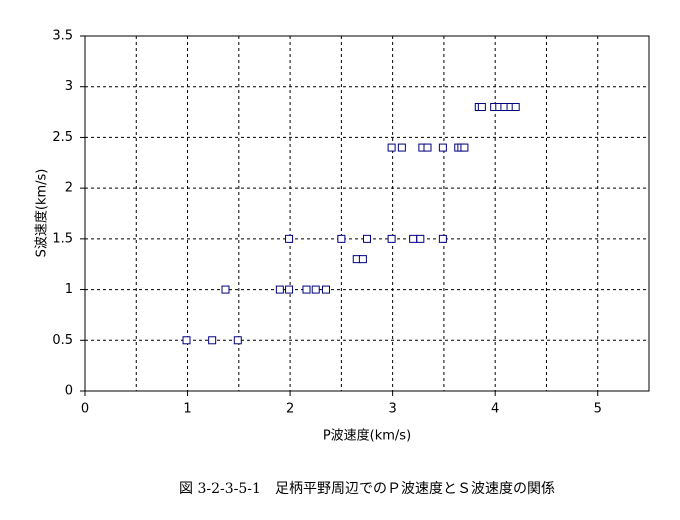 The image size is (680, 520). I want to click on y-tick-label: 3, so click(69, 86).